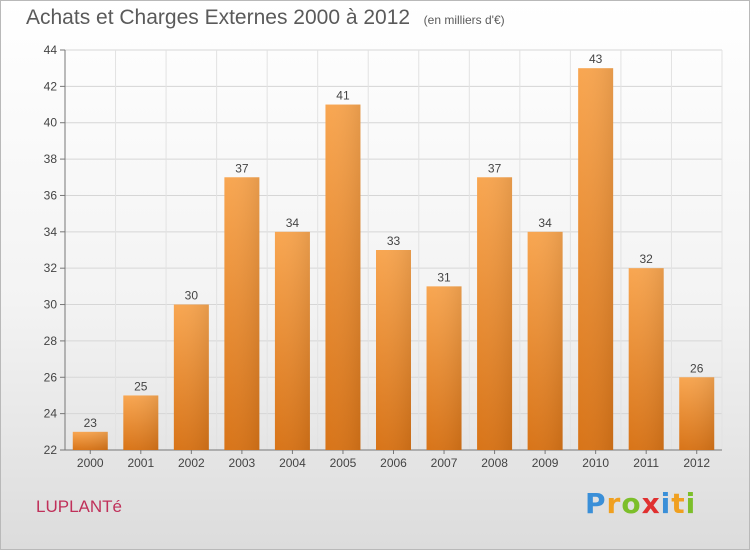  Describe the element at coordinates (696, 463) in the screenshot. I see `x-tick-label: 2012` at that location.